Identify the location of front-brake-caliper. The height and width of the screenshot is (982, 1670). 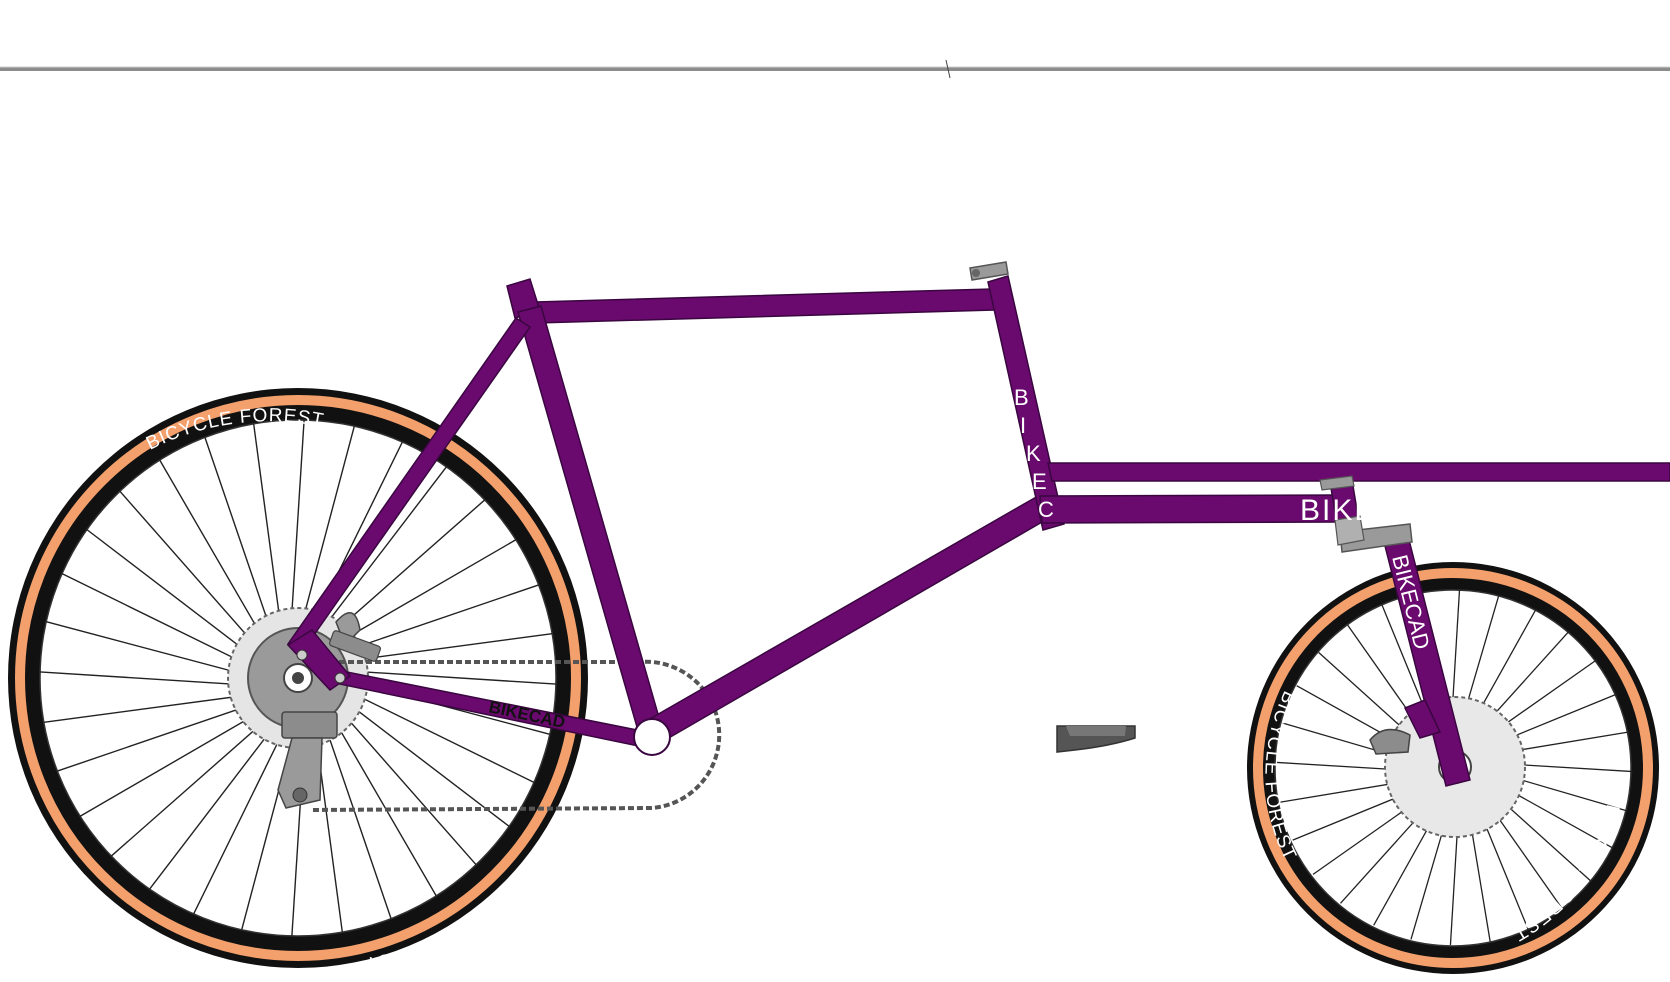
(1390, 741).